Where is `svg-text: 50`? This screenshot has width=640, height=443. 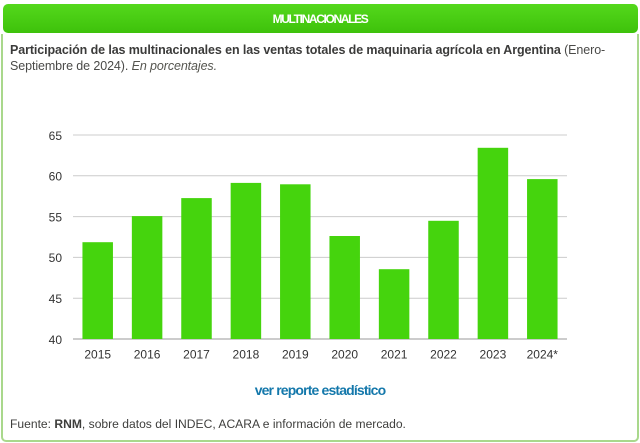 svg-text: 50 is located at coordinates (56, 258).